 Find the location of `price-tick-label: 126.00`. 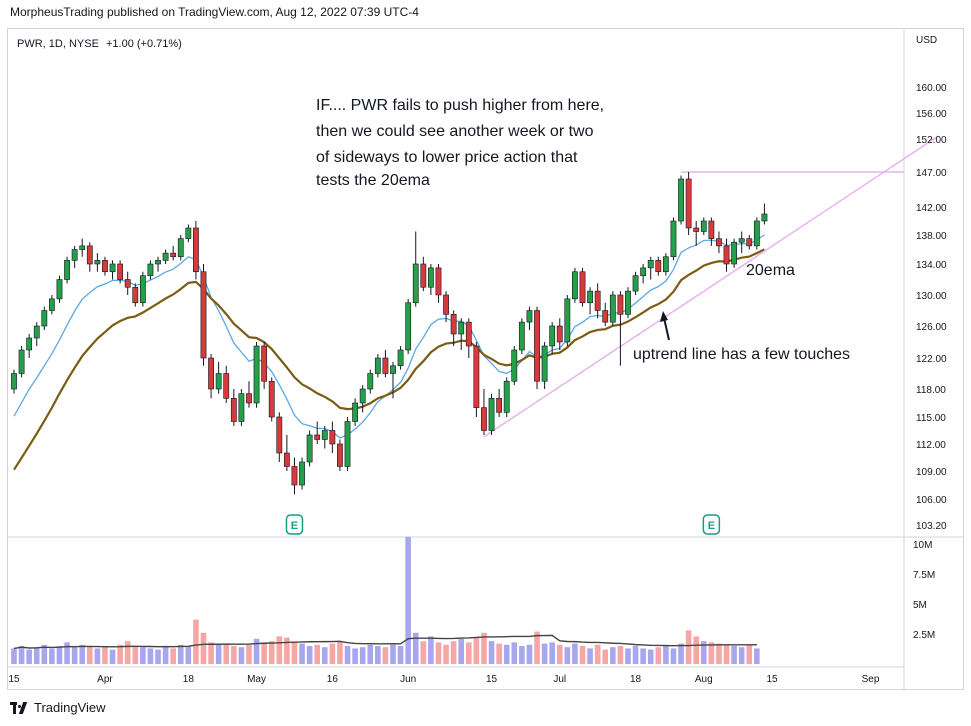

price-tick-label: 126.00 is located at coordinates (931, 327).